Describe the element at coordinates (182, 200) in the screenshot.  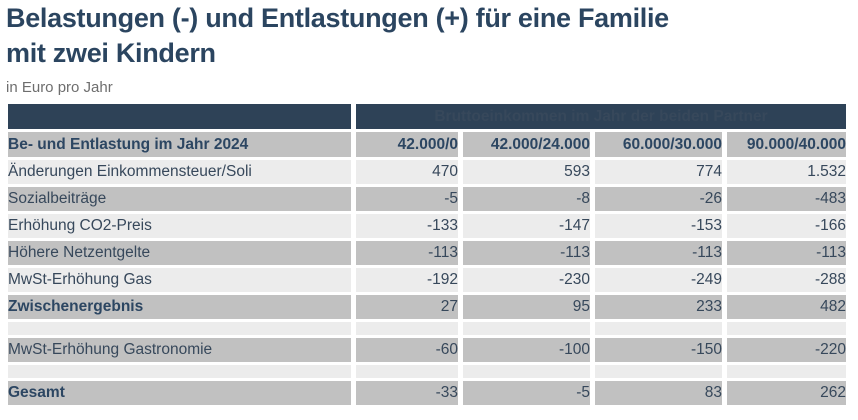
I see `row-label: Sozialbeiträge` at that location.